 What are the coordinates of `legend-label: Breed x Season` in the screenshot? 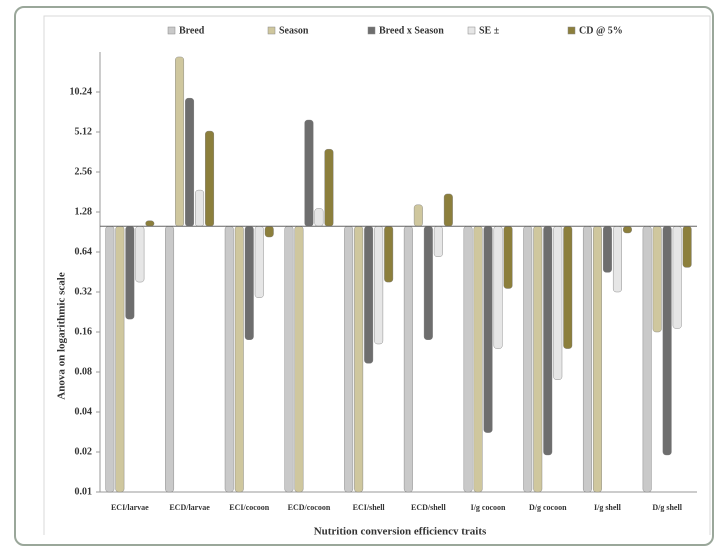 It's located at (411, 30).